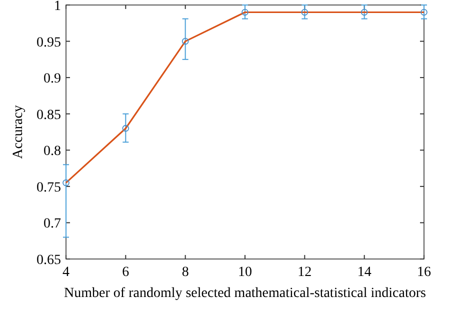  What do you see at coordinates (185, 272) in the screenshot?
I see `x-tick-label: 8` at bounding box center [185, 272].